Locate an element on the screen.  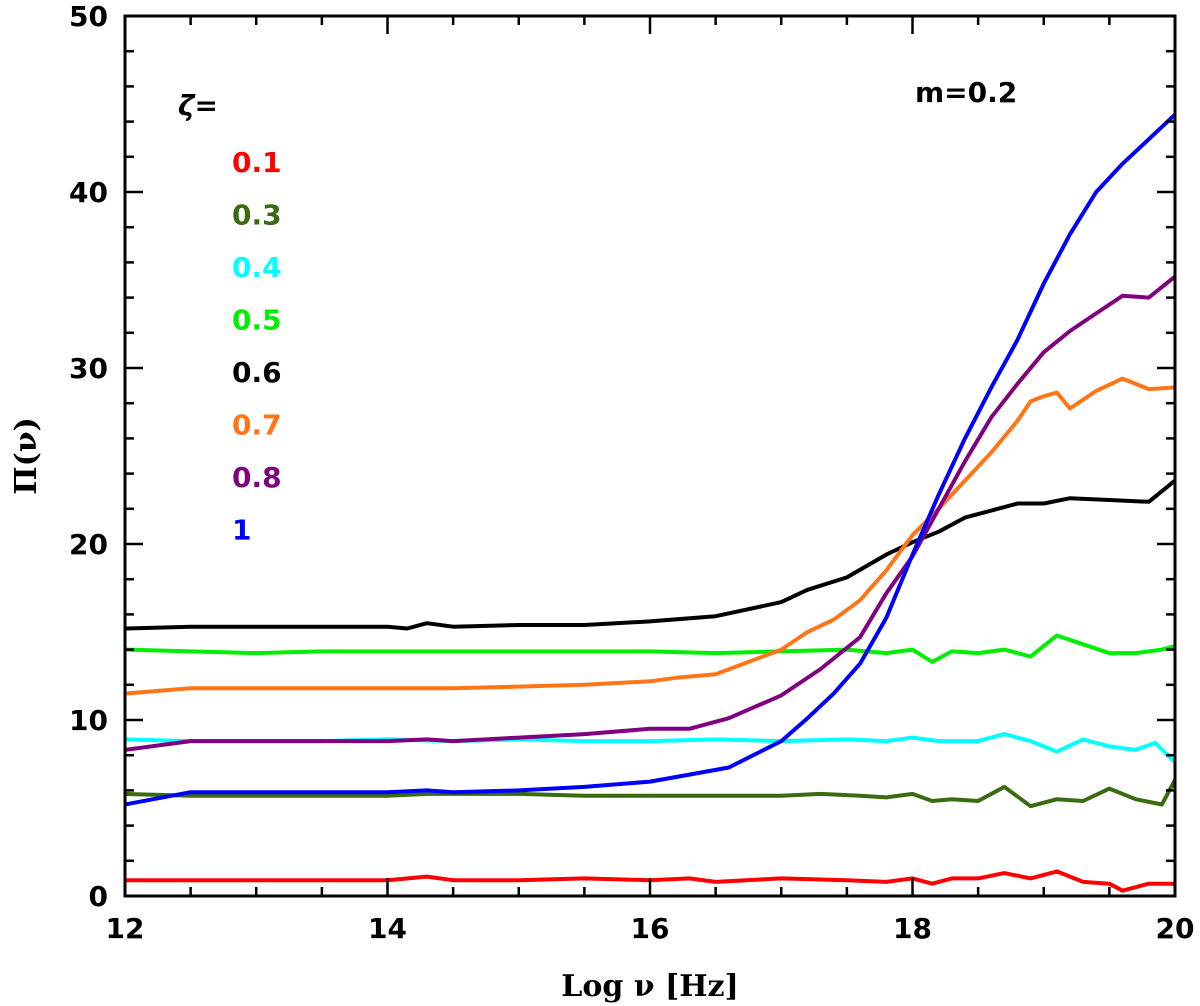
legend-entry-0-5: 0.5 is located at coordinates (257, 320).